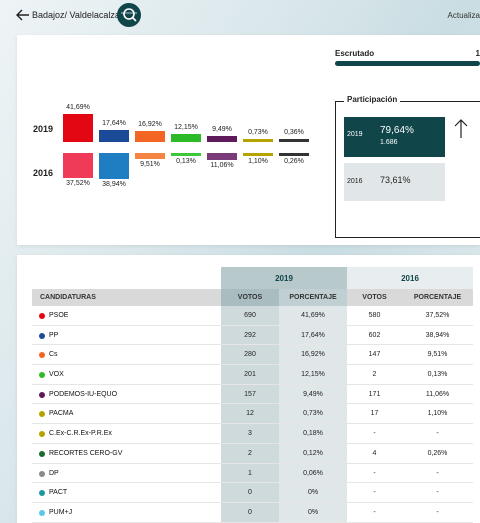  What do you see at coordinates (437, 375) in the screenshot?
I see `pct-2016: 0,13%` at bounding box center [437, 375].